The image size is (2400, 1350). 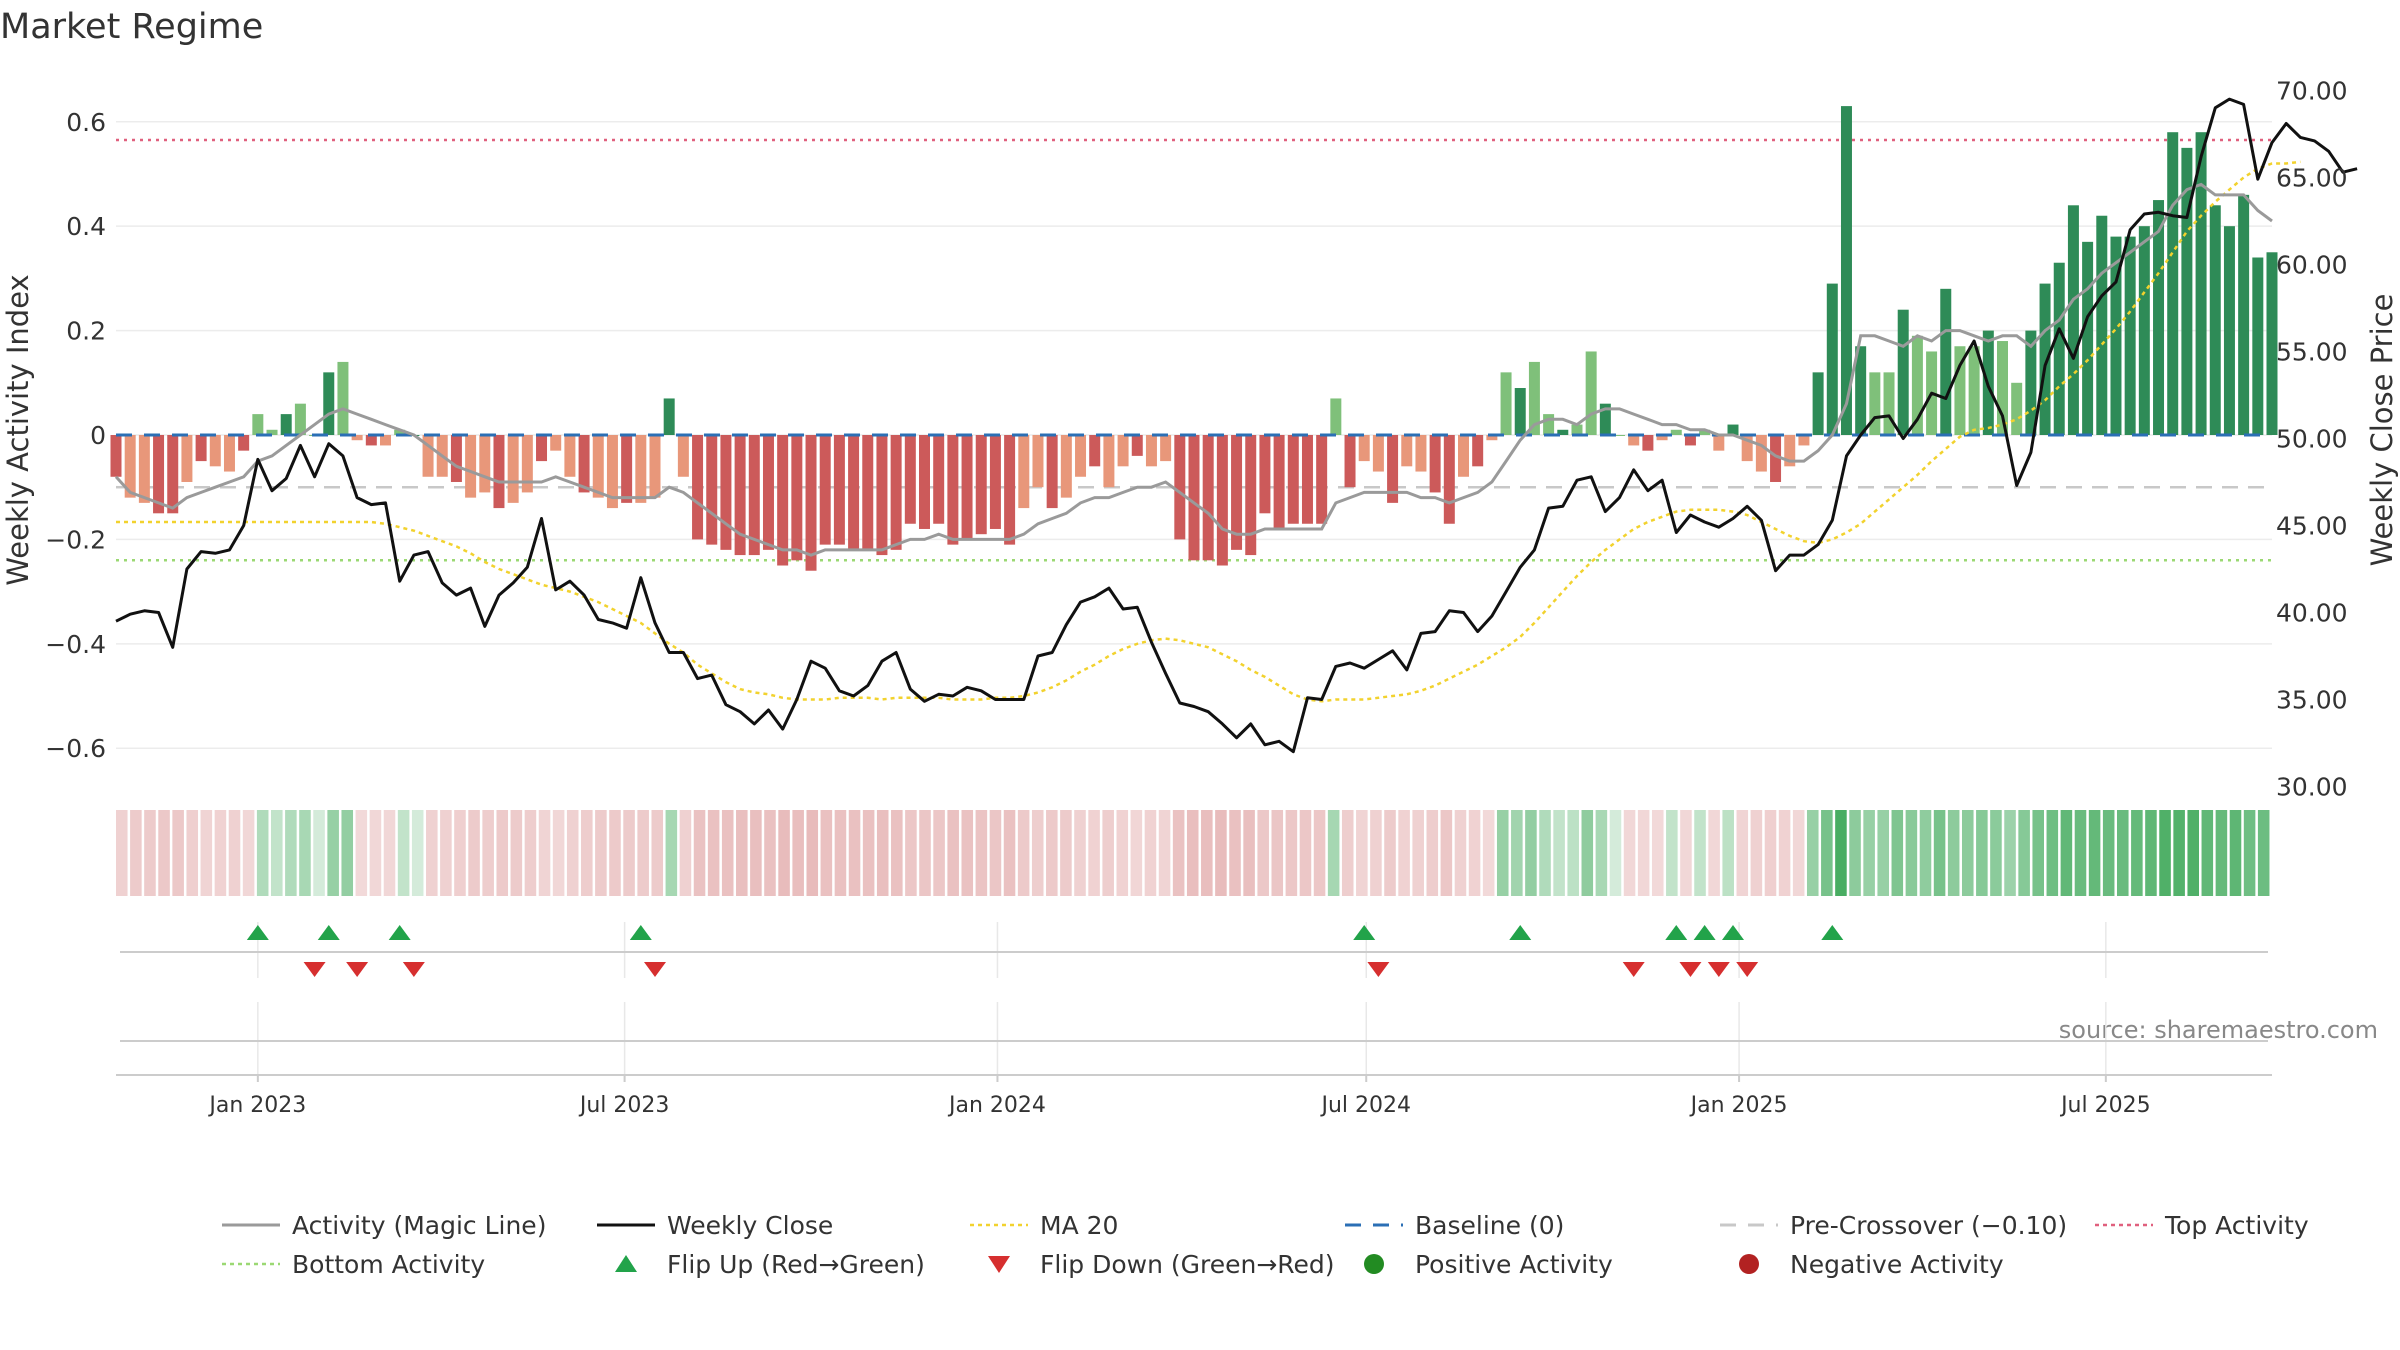 What do you see at coordinates (2312, 264) in the screenshot?
I see `y-right-tick-label: 60.00` at bounding box center [2312, 264].